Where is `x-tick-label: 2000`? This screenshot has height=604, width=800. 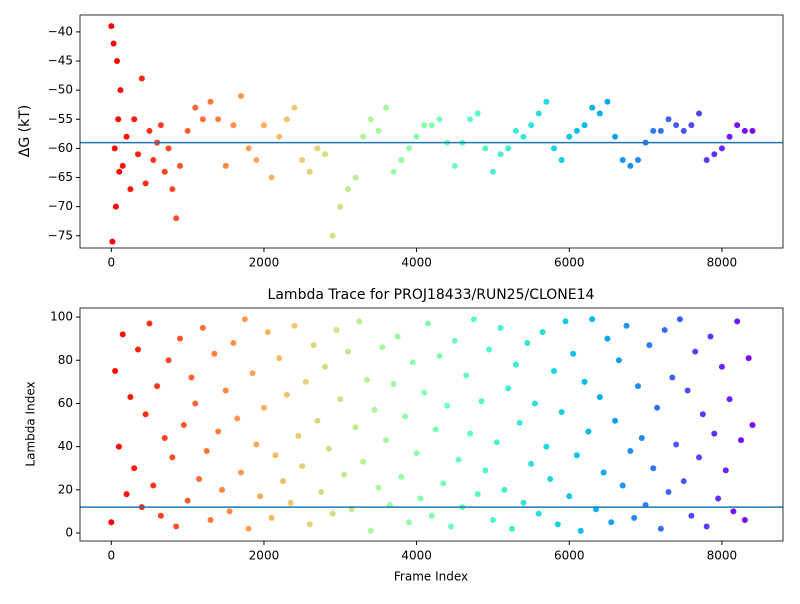
x-tick-label: 2000 is located at coordinates (264, 263).